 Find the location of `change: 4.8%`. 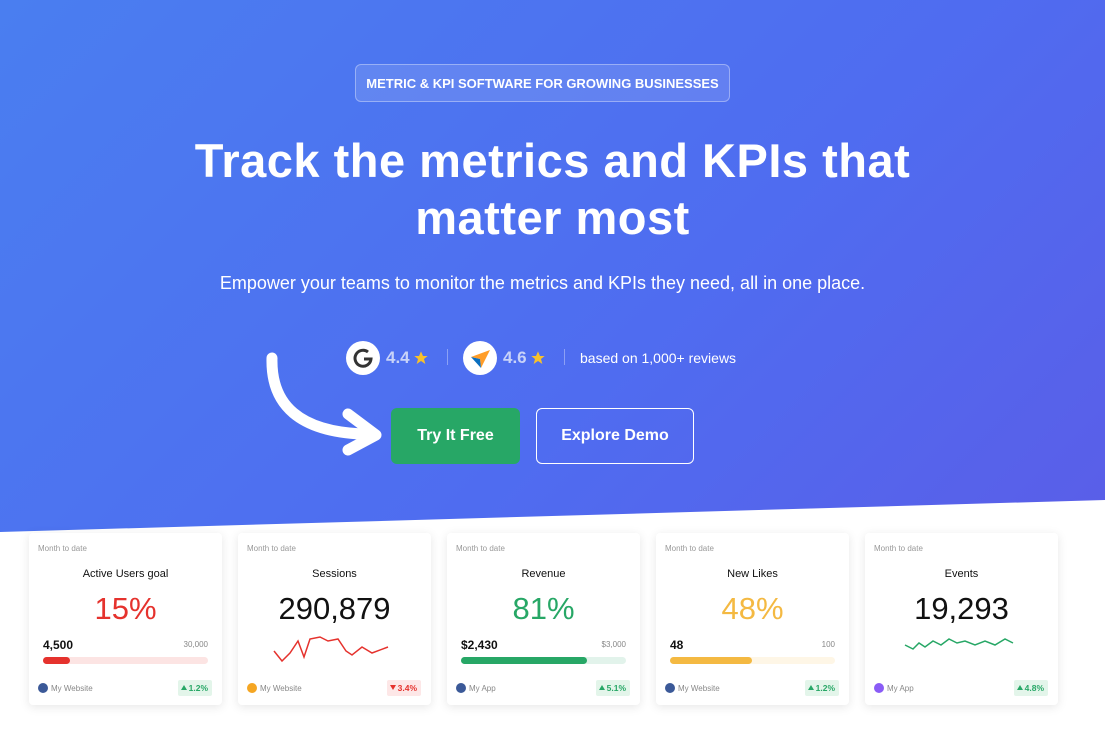

change: 4.8% is located at coordinates (1030, 688).